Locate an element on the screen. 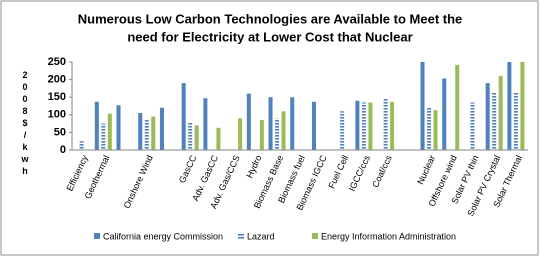 The image size is (540, 257). legend-label: Energy Information Administration is located at coordinates (388, 236).